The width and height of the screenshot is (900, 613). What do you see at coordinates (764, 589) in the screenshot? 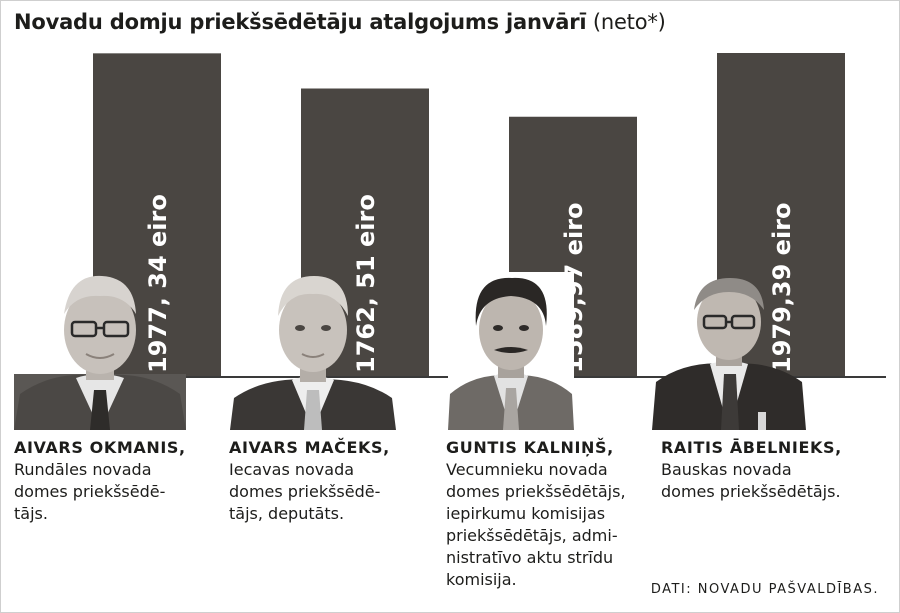
I see `source-note: DATI: NOVADU PAŠVALDĪBAS.` at bounding box center [764, 589].